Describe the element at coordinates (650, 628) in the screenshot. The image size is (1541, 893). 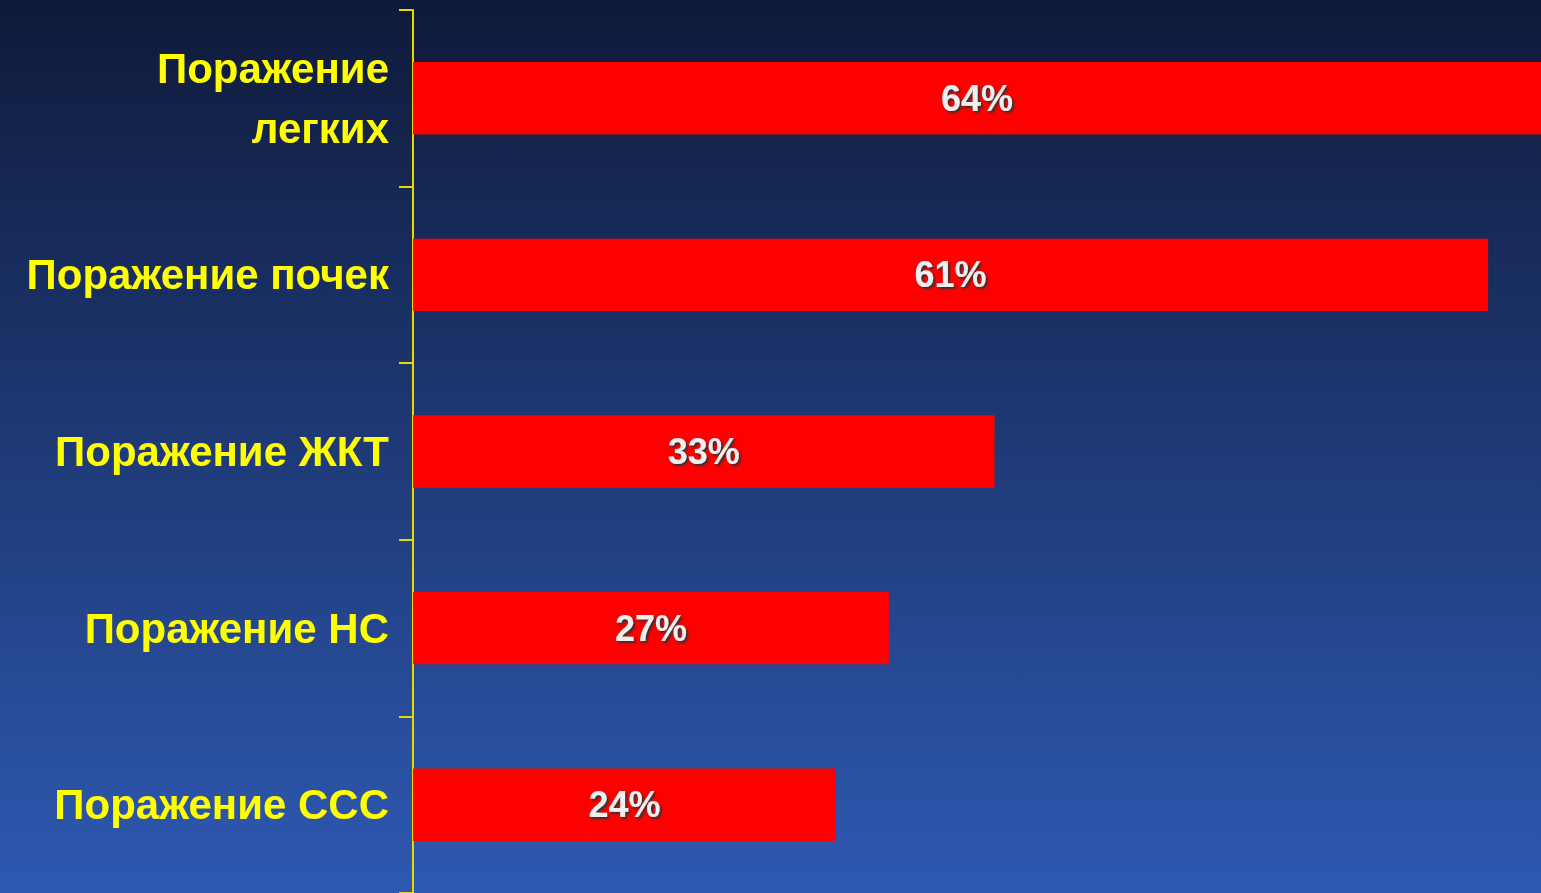
I see `data-label: 27%` at that location.